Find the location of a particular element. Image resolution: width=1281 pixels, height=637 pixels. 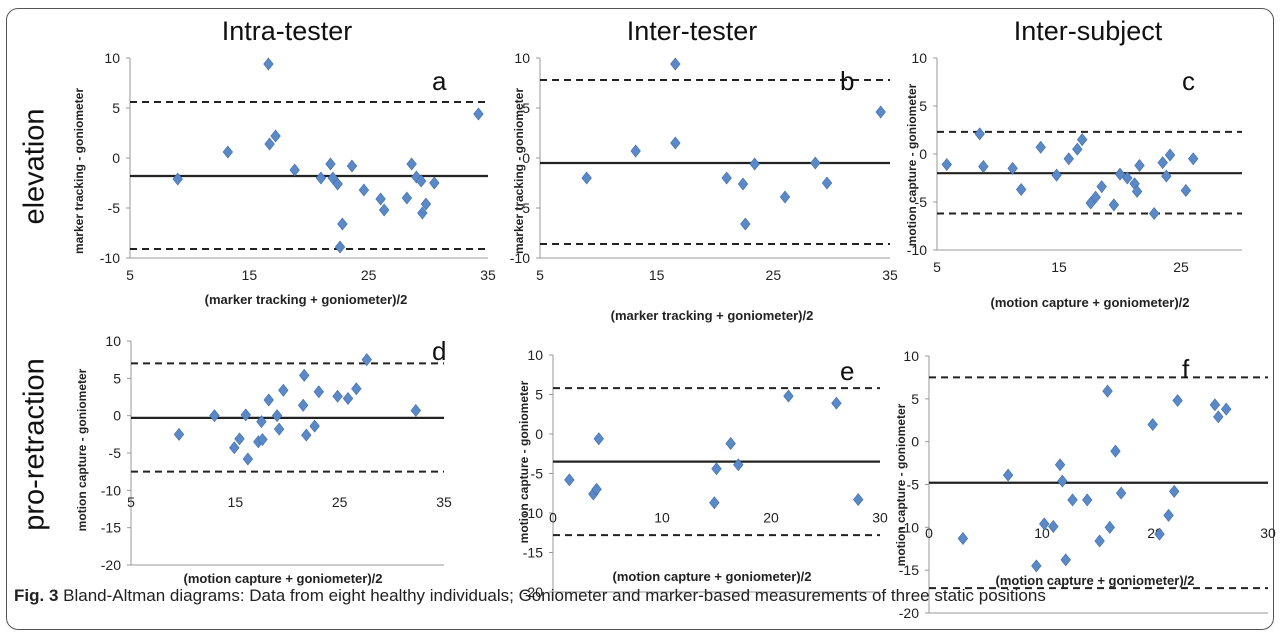

panel-letter: a is located at coordinates (439, 81).